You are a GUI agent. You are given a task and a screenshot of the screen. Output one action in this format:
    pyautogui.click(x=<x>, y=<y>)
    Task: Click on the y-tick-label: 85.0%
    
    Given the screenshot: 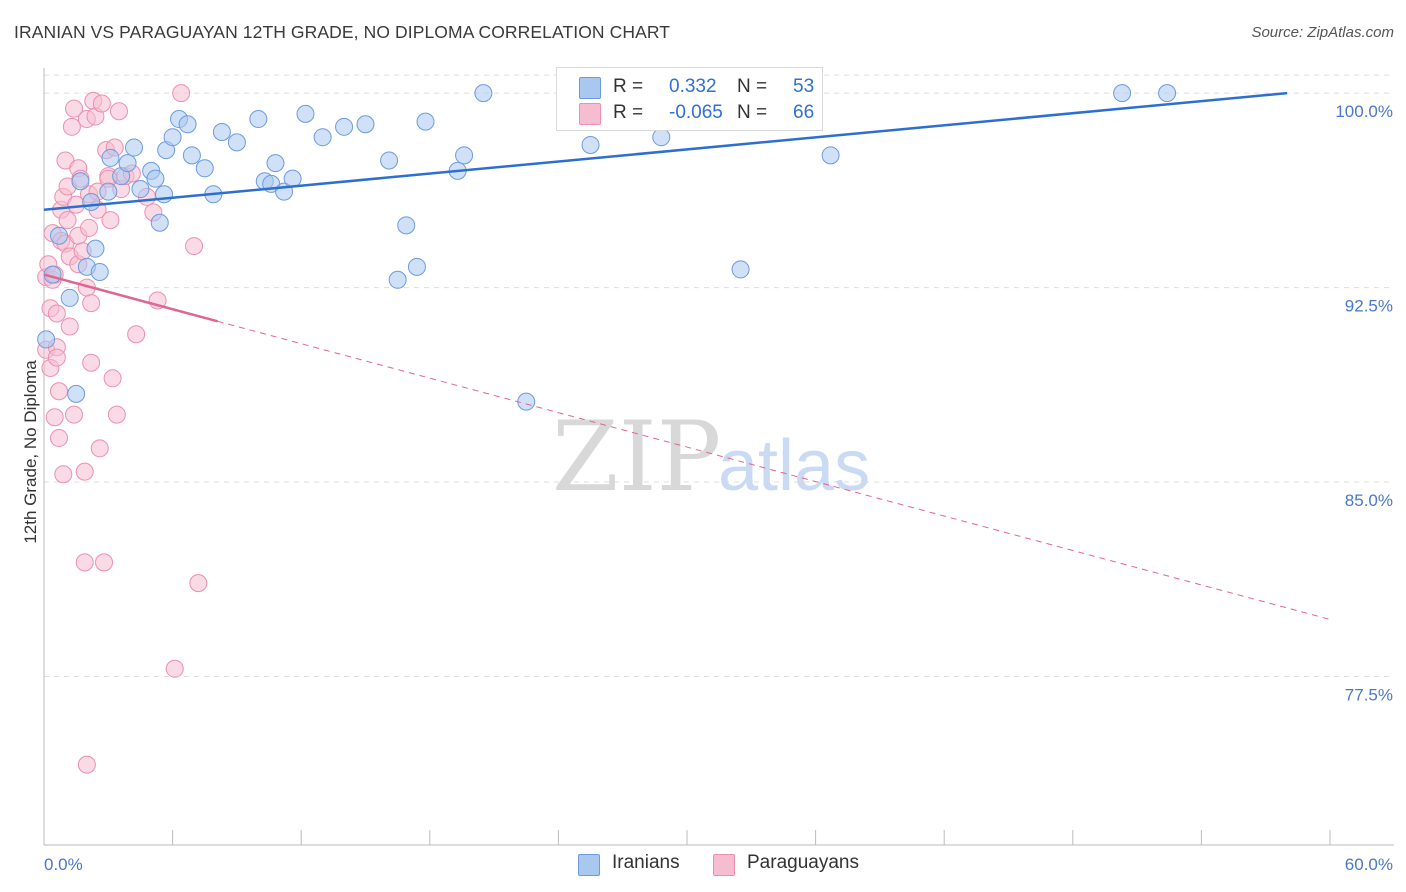 What is the action you would take?
    pyautogui.click(x=1369, y=500)
    